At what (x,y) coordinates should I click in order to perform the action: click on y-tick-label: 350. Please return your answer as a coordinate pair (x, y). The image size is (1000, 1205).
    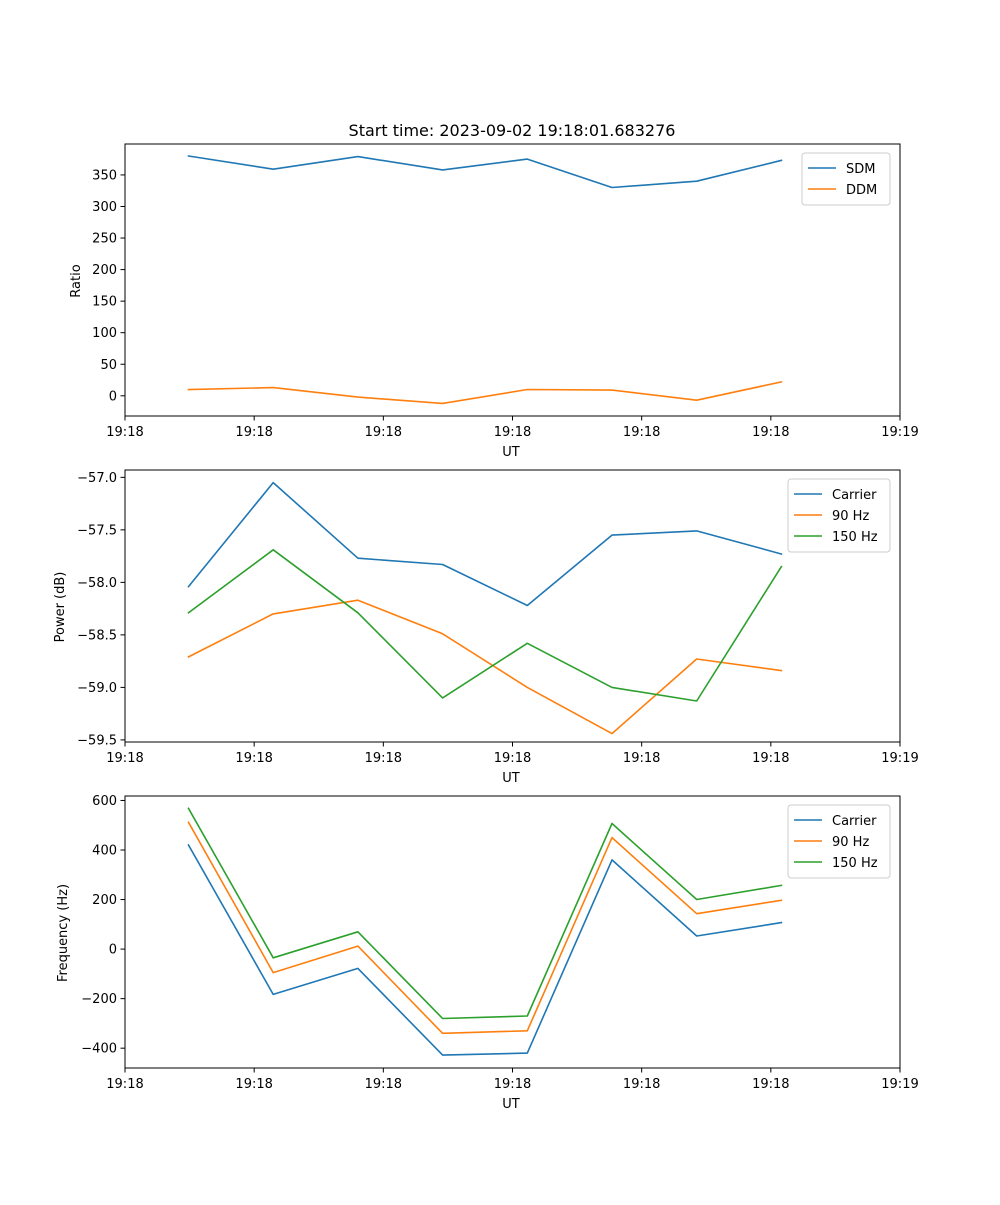
    Looking at the image, I should click on (104, 175).